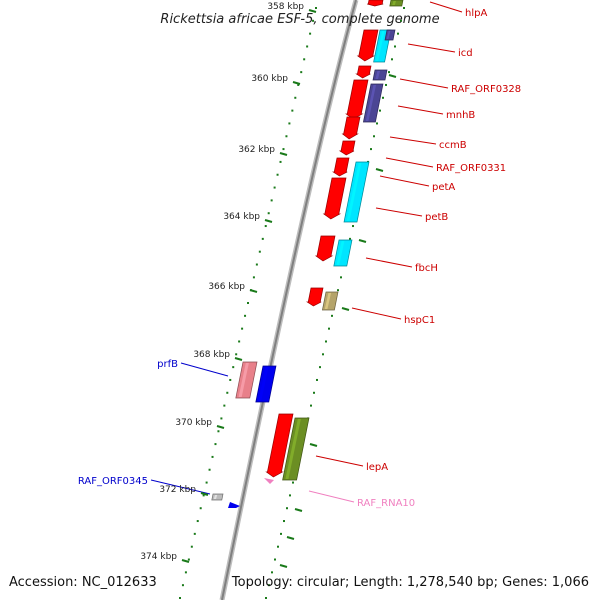 The width and height of the screenshot is (600, 600). What do you see at coordinates (453, 145) in the screenshot?
I see `gene-label-ccmb: ccmB` at bounding box center [453, 145].